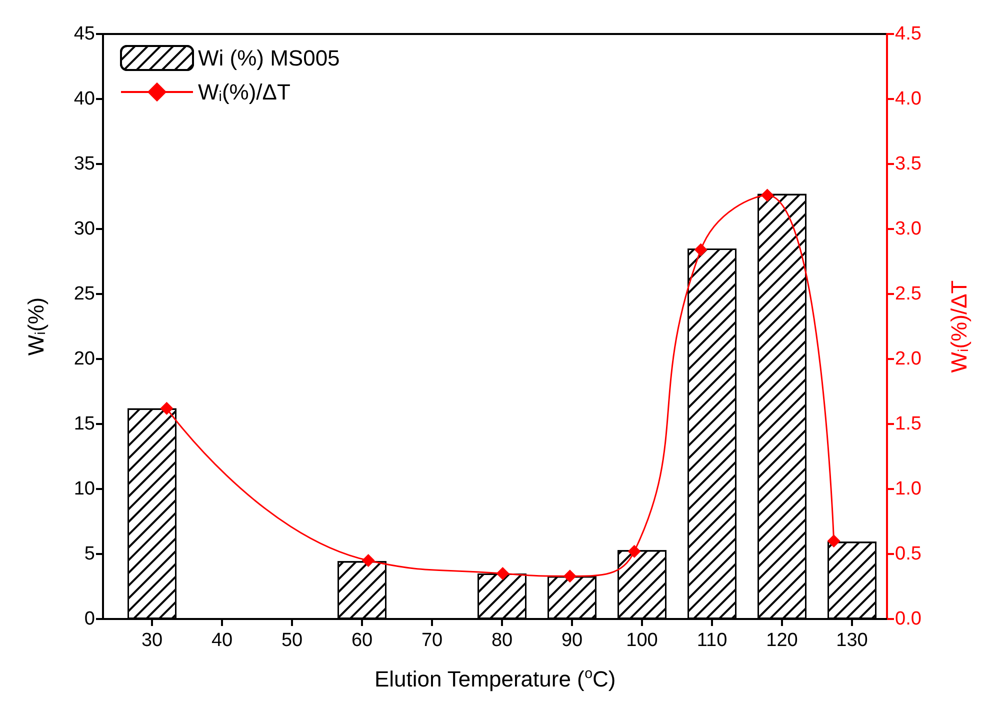 The image size is (990, 715). I want to click on y2-axis-title: Wi(%)/ΔT, so click(959, 326).